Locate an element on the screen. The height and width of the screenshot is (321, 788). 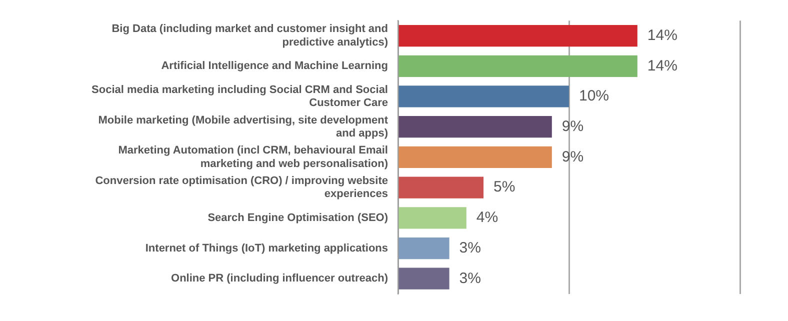
y-tick-label: Artificial Intelligence and Machine Learning is located at coordinates (274, 66).